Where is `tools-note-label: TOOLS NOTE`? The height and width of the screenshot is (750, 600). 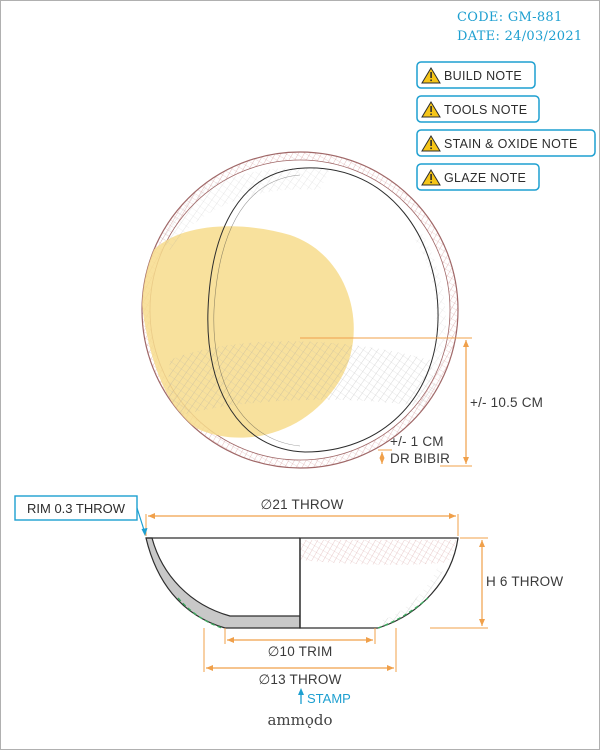
tools-note-label: TOOLS NOTE is located at coordinates (485, 110).